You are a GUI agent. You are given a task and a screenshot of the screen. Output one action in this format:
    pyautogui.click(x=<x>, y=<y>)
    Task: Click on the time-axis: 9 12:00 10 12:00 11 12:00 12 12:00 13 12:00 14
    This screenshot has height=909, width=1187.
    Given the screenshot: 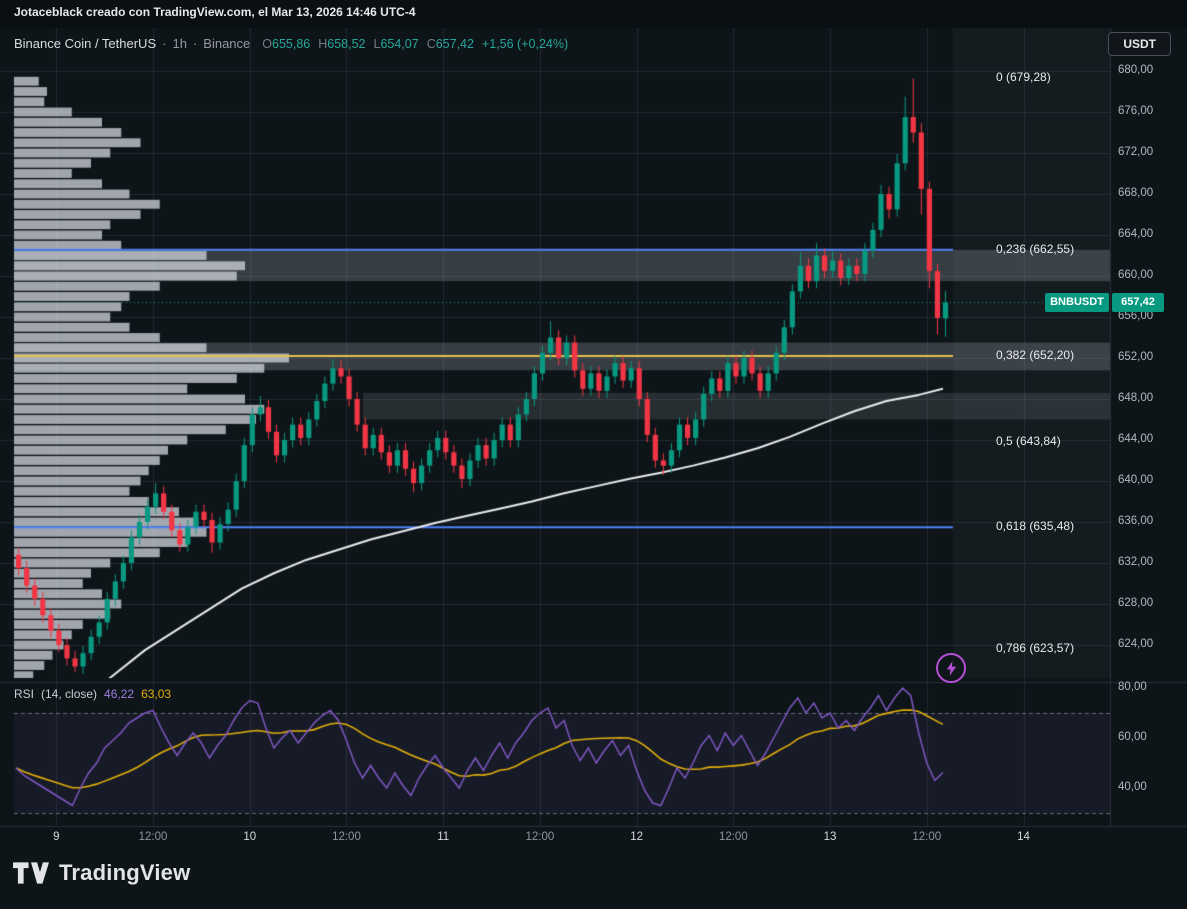 What is the action you would take?
    pyautogui.click(x=593, y=840)
    